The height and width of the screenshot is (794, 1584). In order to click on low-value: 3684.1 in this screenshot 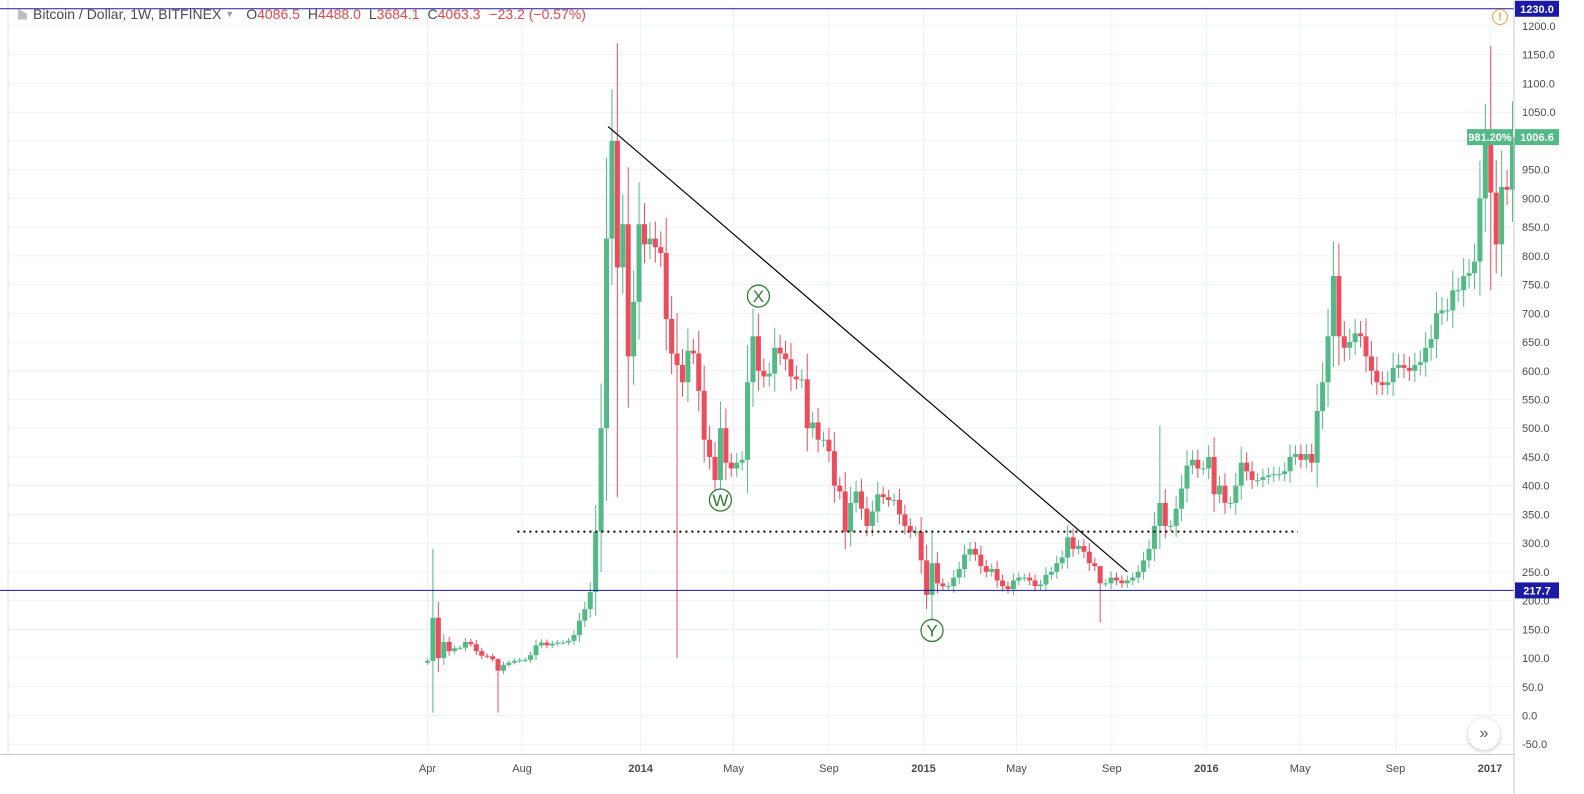, I will do `click(398, 14)`.